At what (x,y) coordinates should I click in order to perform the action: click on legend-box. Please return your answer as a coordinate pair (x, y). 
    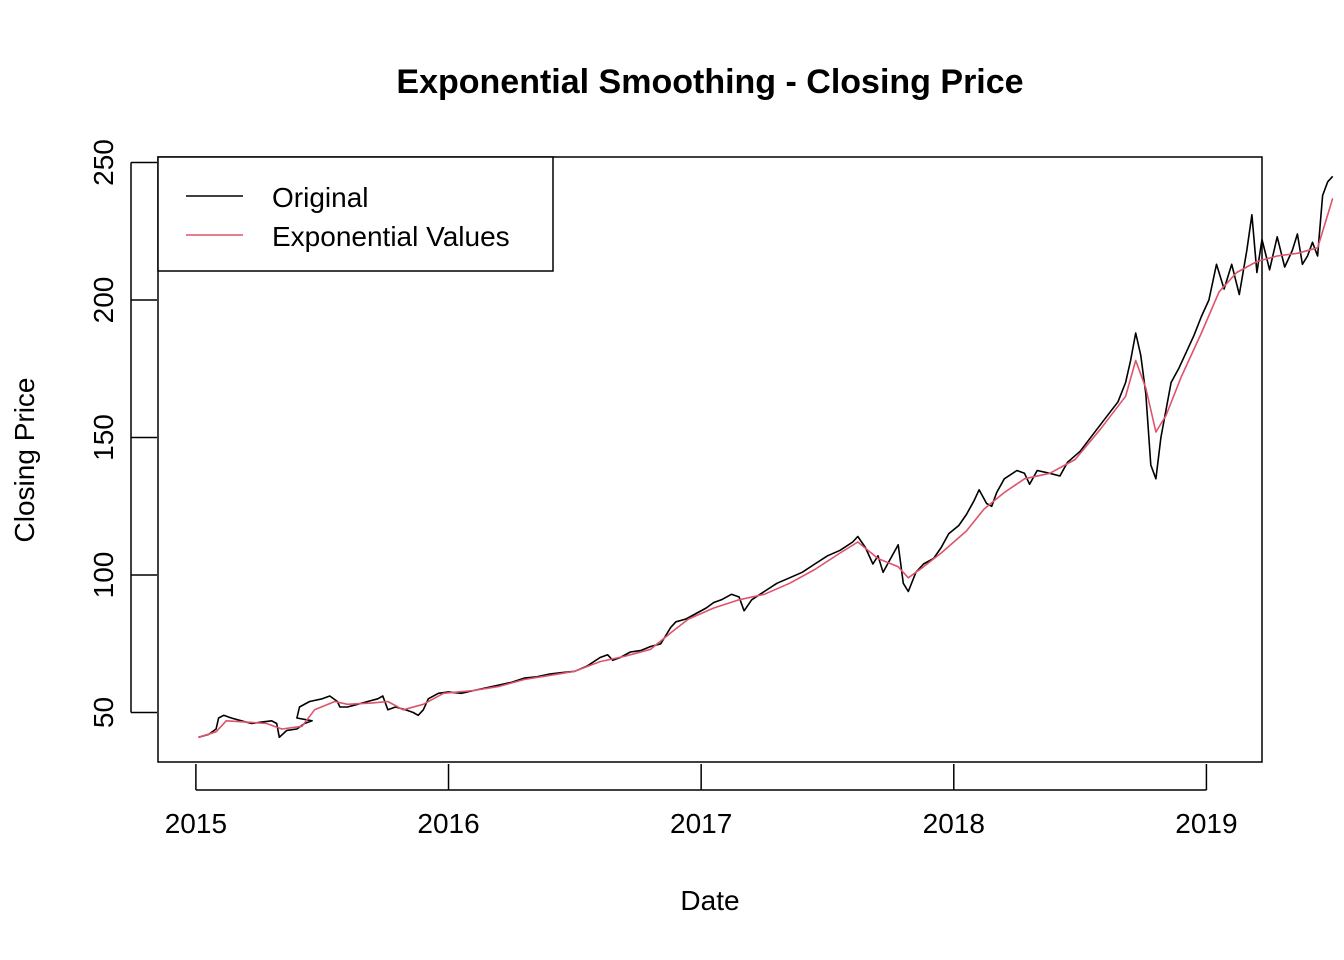
    Looking at the image, I should click on (355, 214).